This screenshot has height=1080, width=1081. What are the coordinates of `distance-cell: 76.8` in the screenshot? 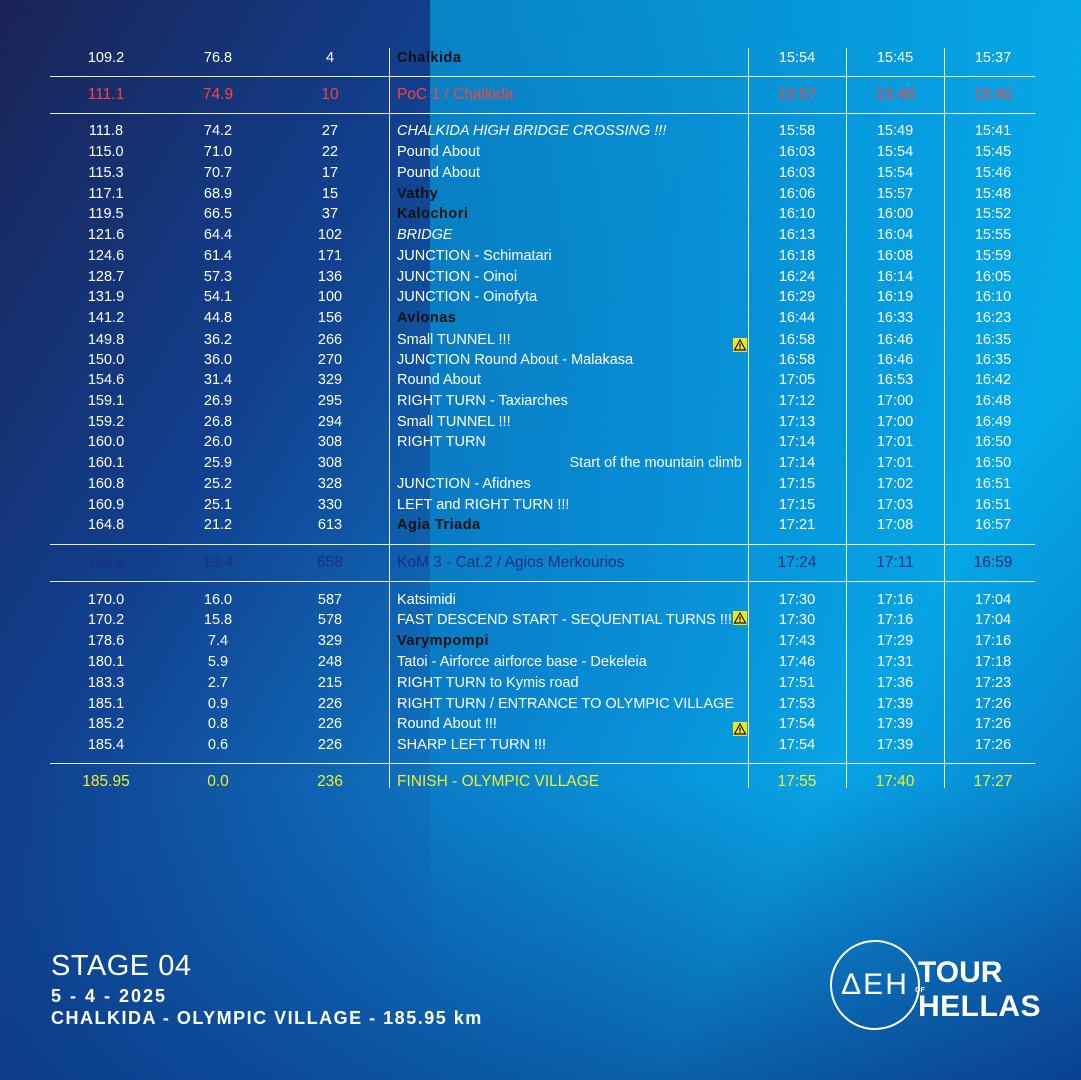 It's located at (218, 58).